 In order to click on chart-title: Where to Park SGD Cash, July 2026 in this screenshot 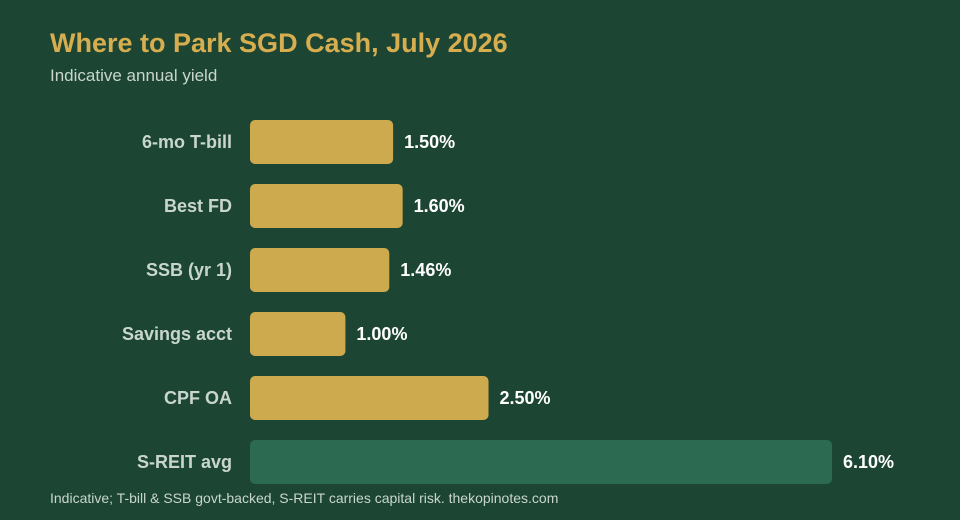, I will do `click(279, 43)`.